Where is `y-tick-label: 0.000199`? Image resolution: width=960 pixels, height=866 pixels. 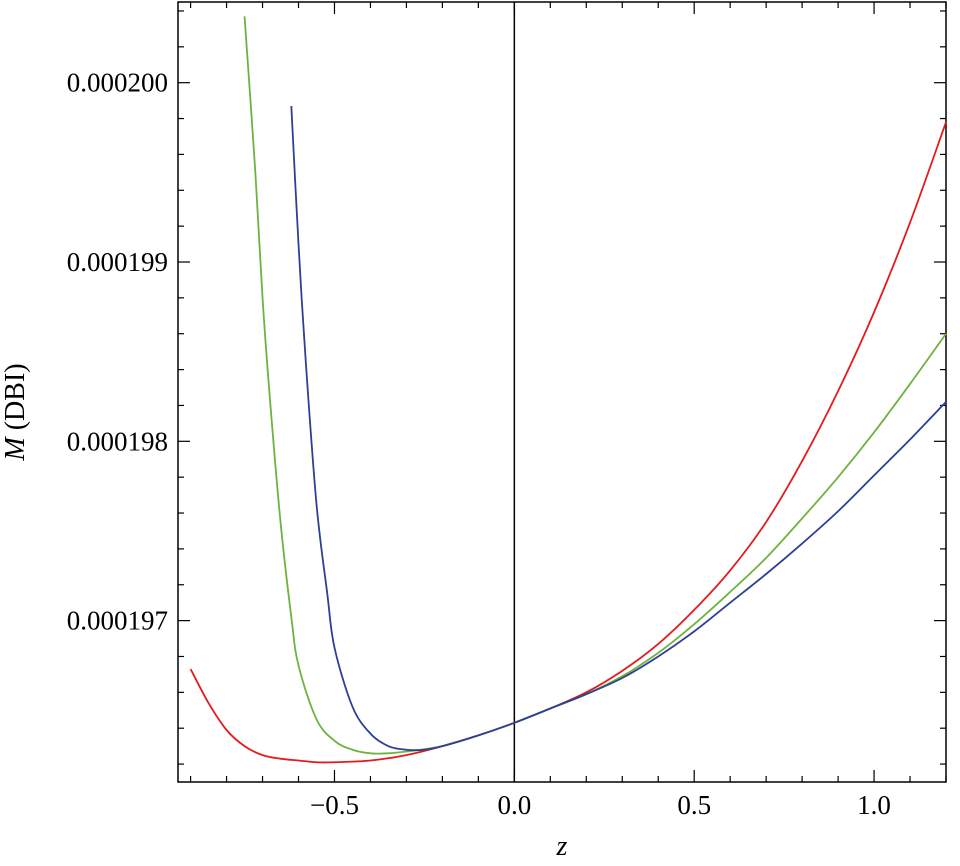 y-tick-label: 0.000199 is located at coordinates (117, 262).